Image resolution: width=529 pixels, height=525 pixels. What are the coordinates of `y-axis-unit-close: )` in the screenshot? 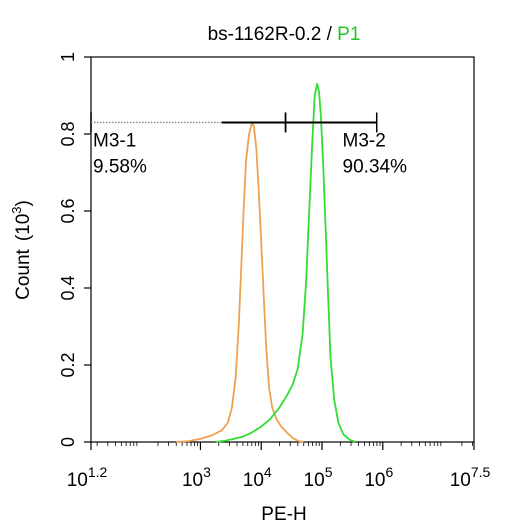 It's located at (23, 203).